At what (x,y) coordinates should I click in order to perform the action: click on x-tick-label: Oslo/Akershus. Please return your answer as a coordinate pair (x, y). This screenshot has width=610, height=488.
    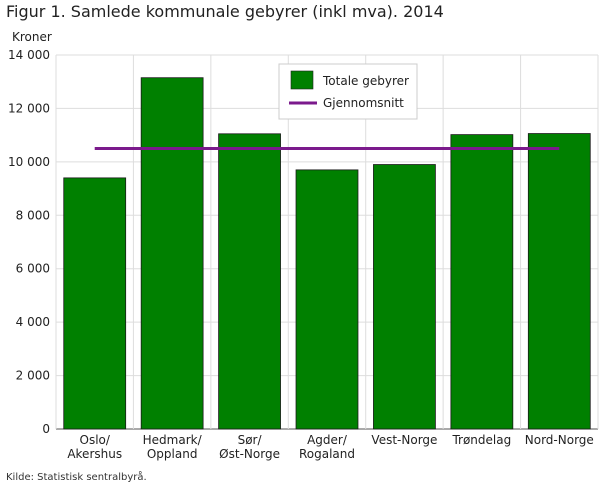
    Looking at the image, I should click on (94, 447).